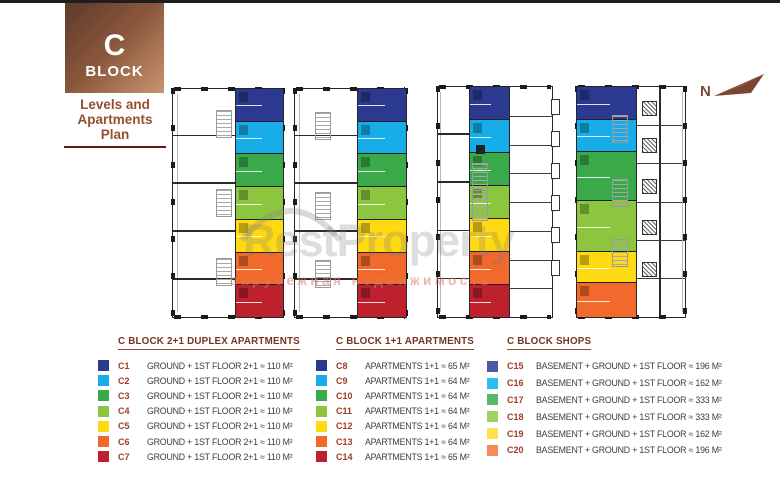 The height and width of the screenshot is (480, 780). I want to click on legend-row: C6 GROUND + 1ST FLOOR 2+1 ≈ 110 M², so click(199, 441).